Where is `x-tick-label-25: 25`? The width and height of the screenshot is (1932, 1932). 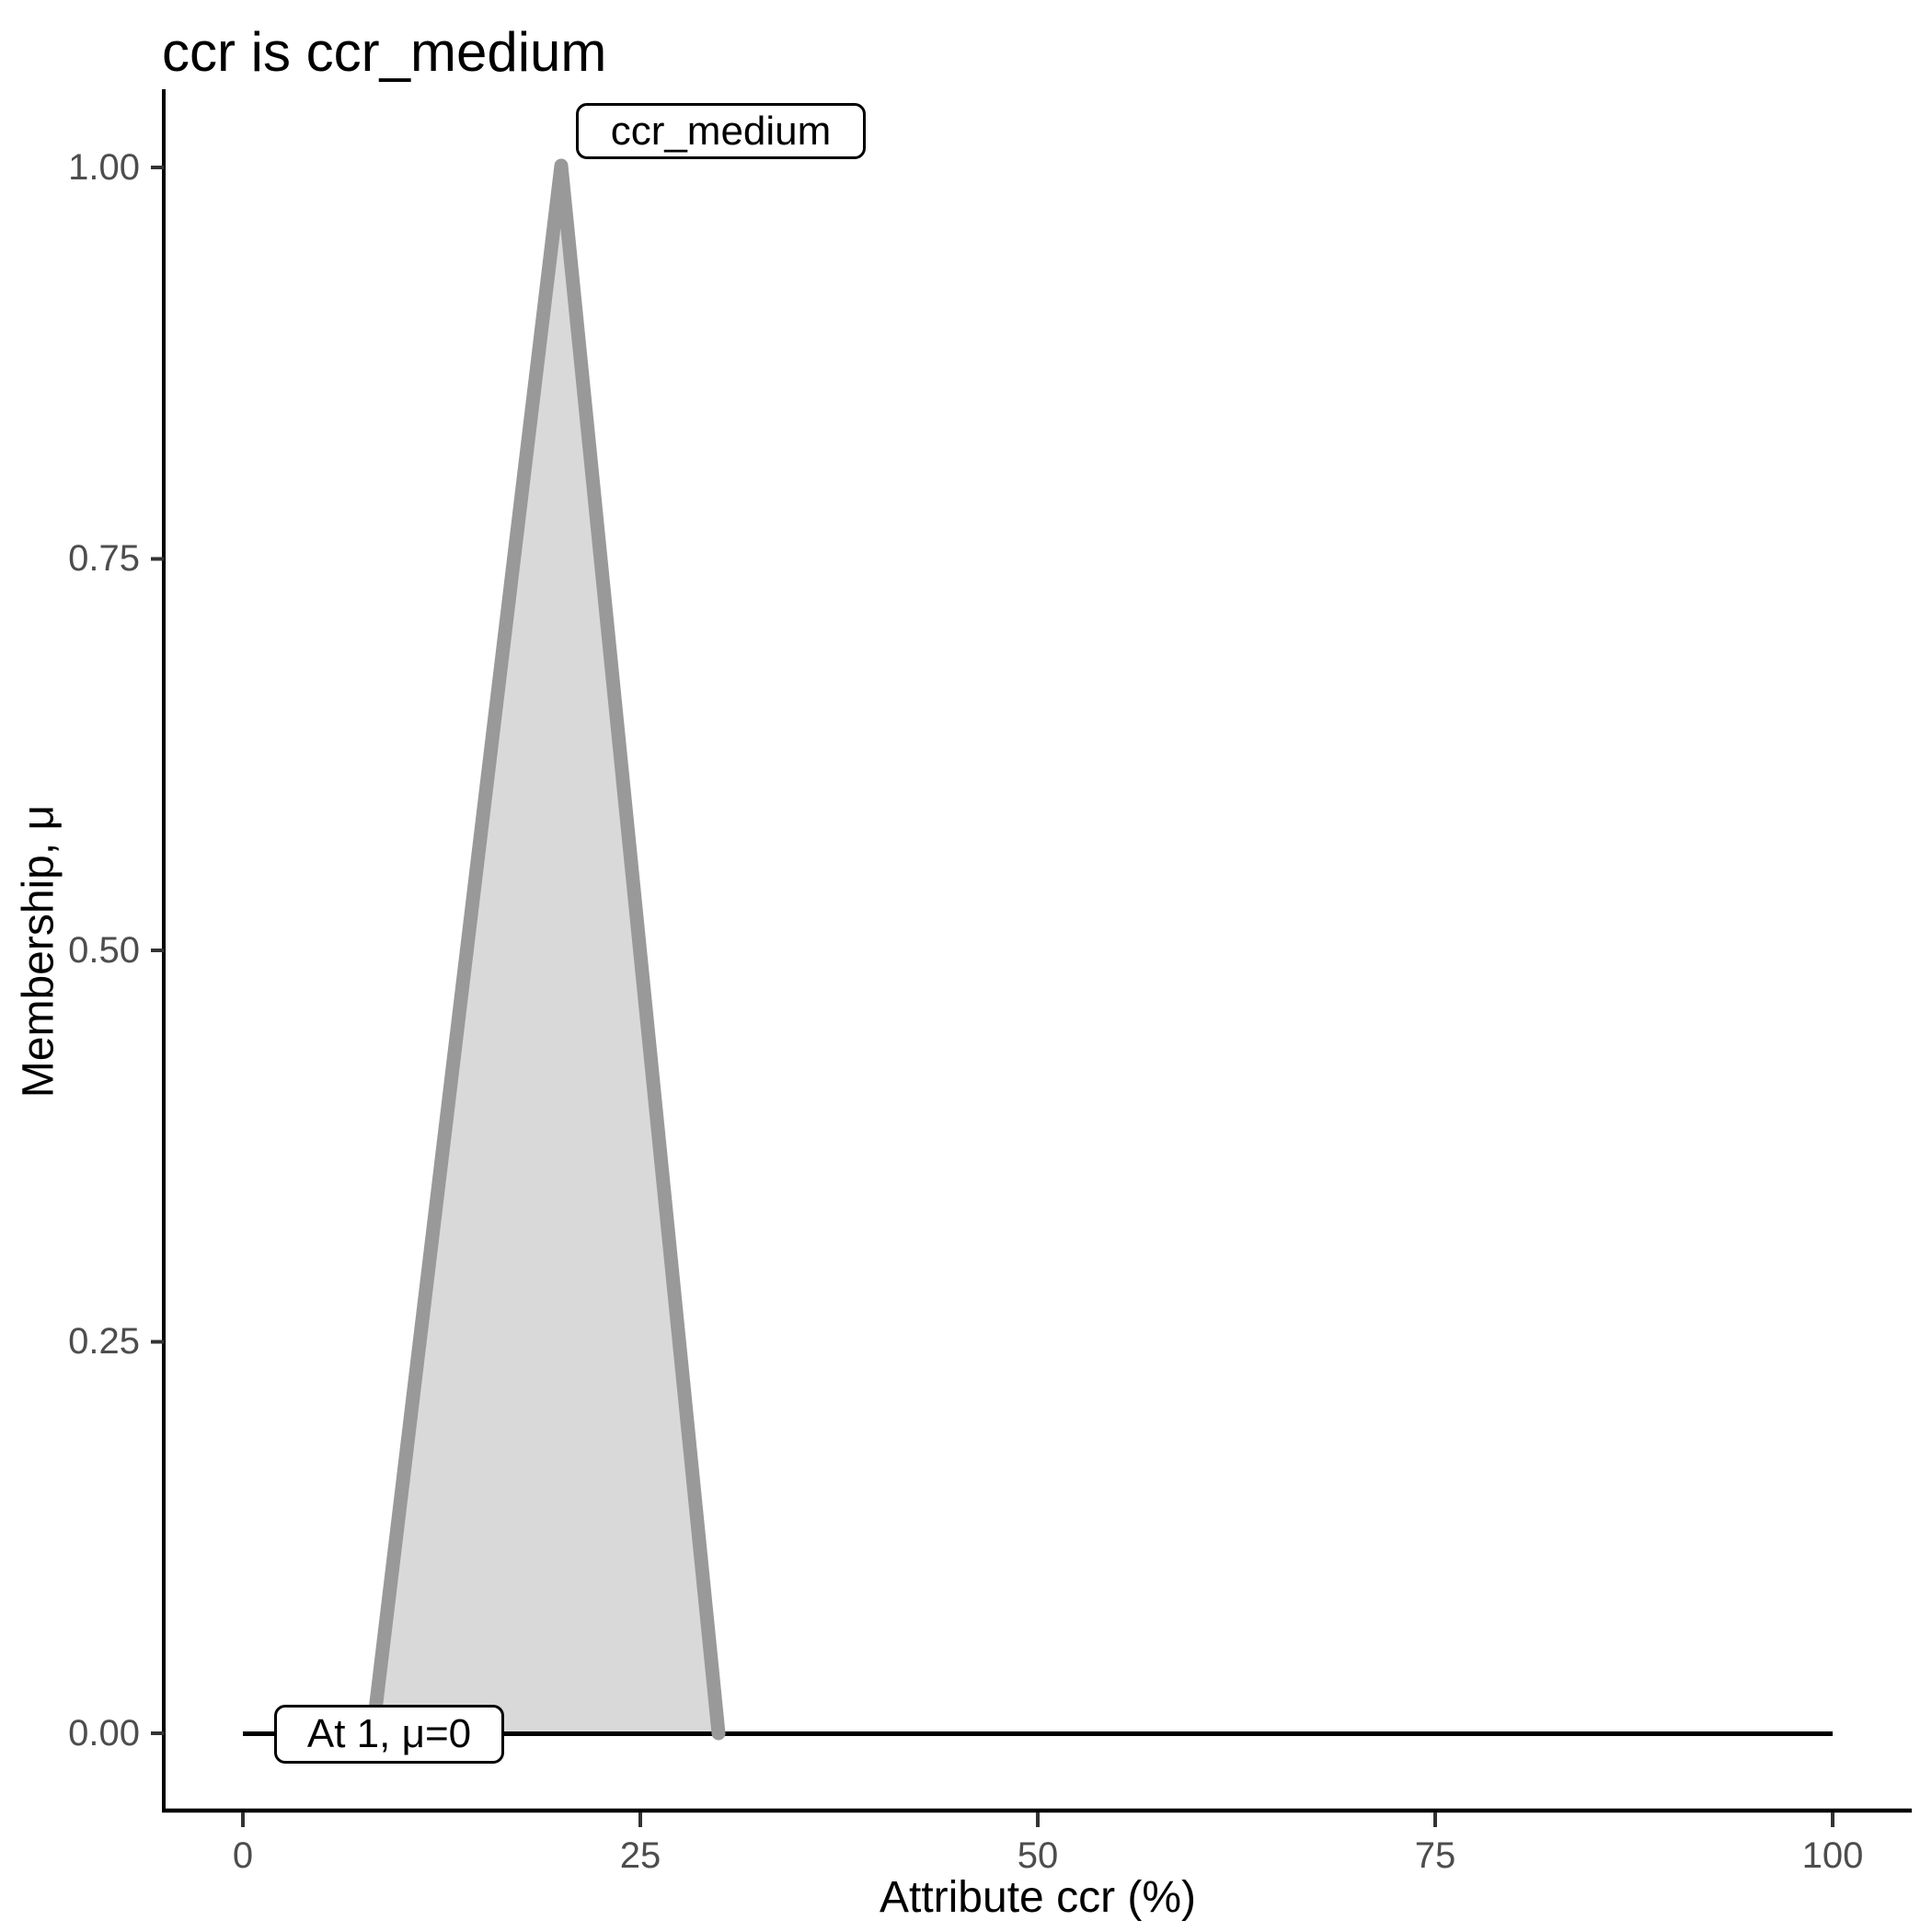
x-tick-label-25: 25 is located at coordinates (640, 1855).